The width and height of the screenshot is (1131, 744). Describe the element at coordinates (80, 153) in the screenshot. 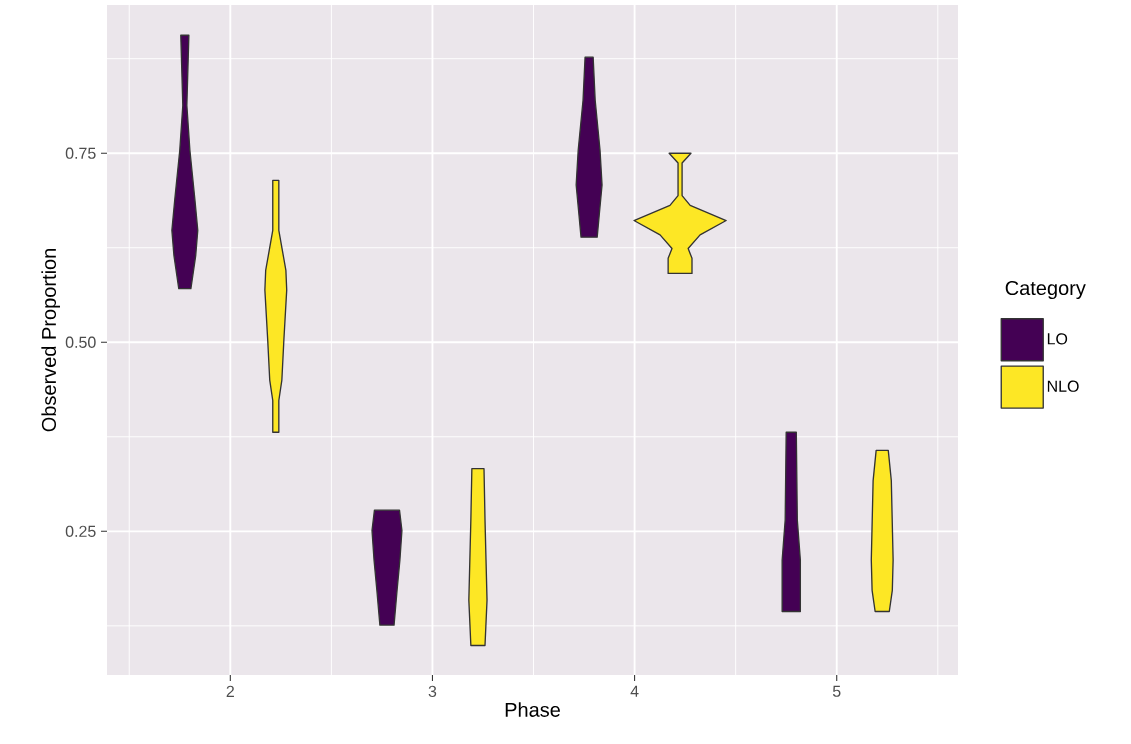

I see `y-tick-label: 0.75` at that location.